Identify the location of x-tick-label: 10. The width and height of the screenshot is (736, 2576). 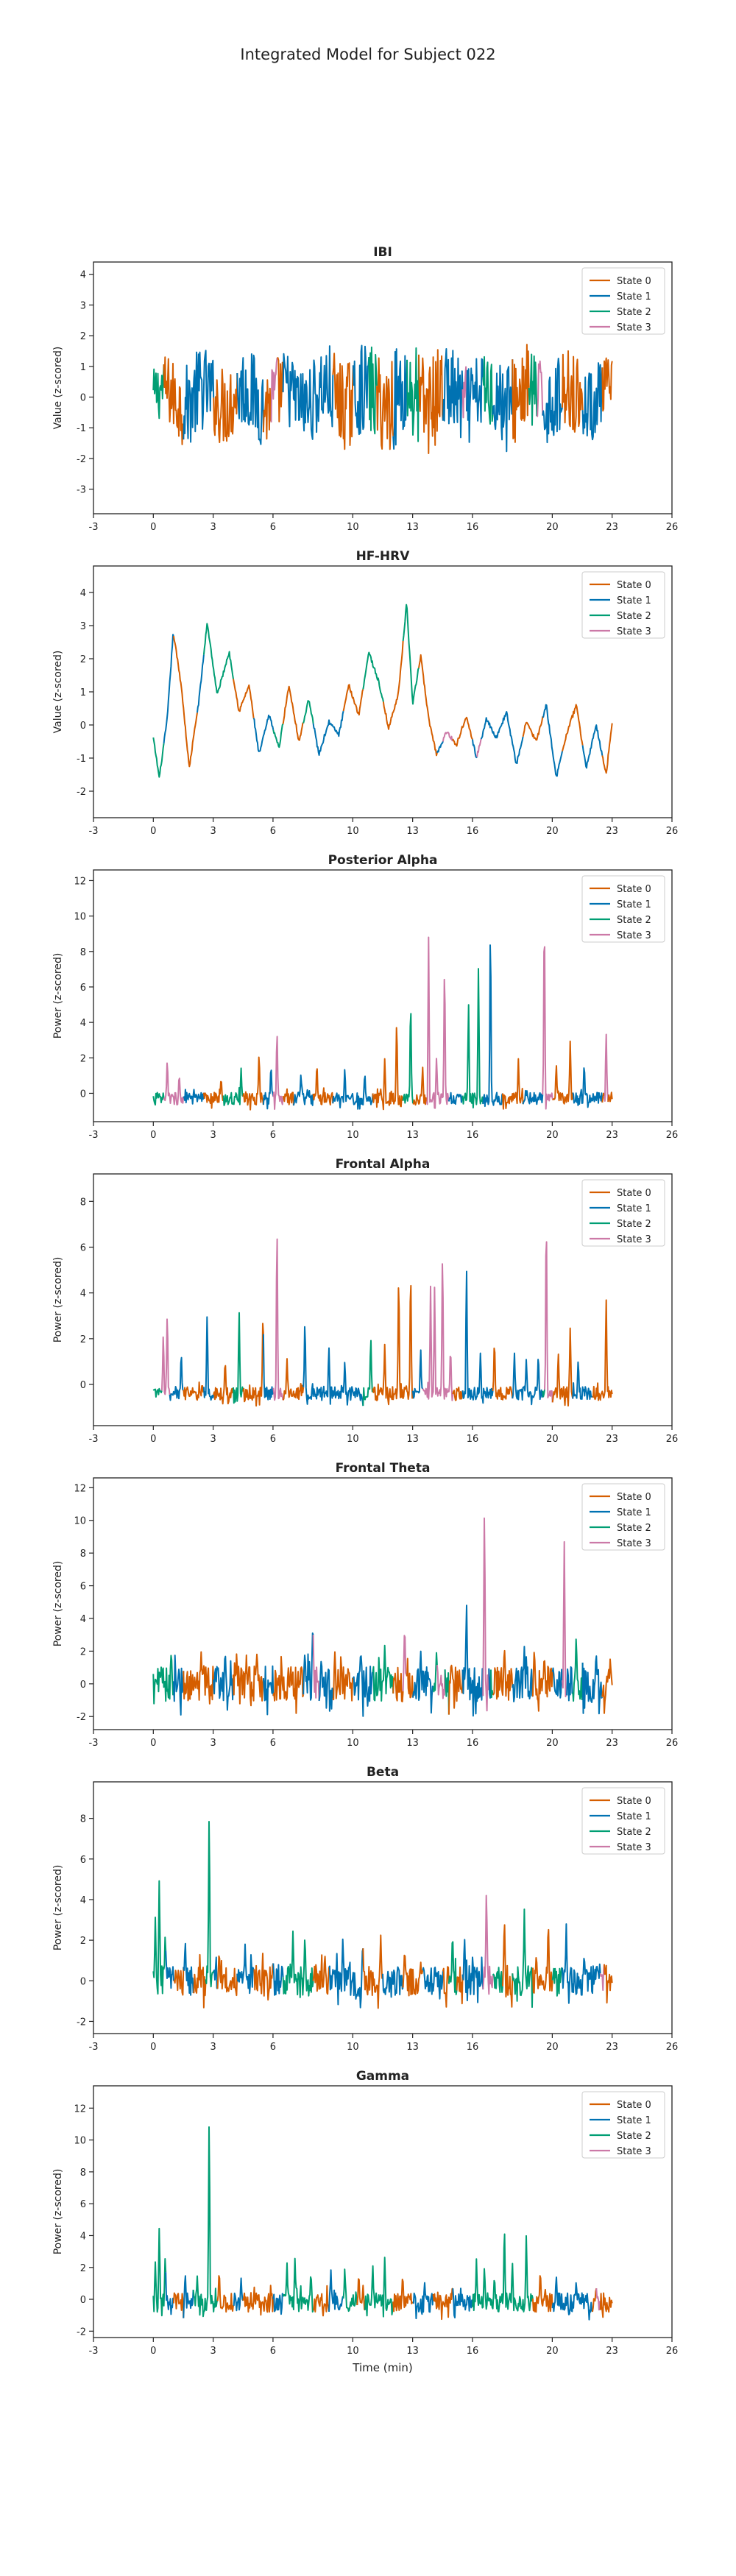
(353, 831).